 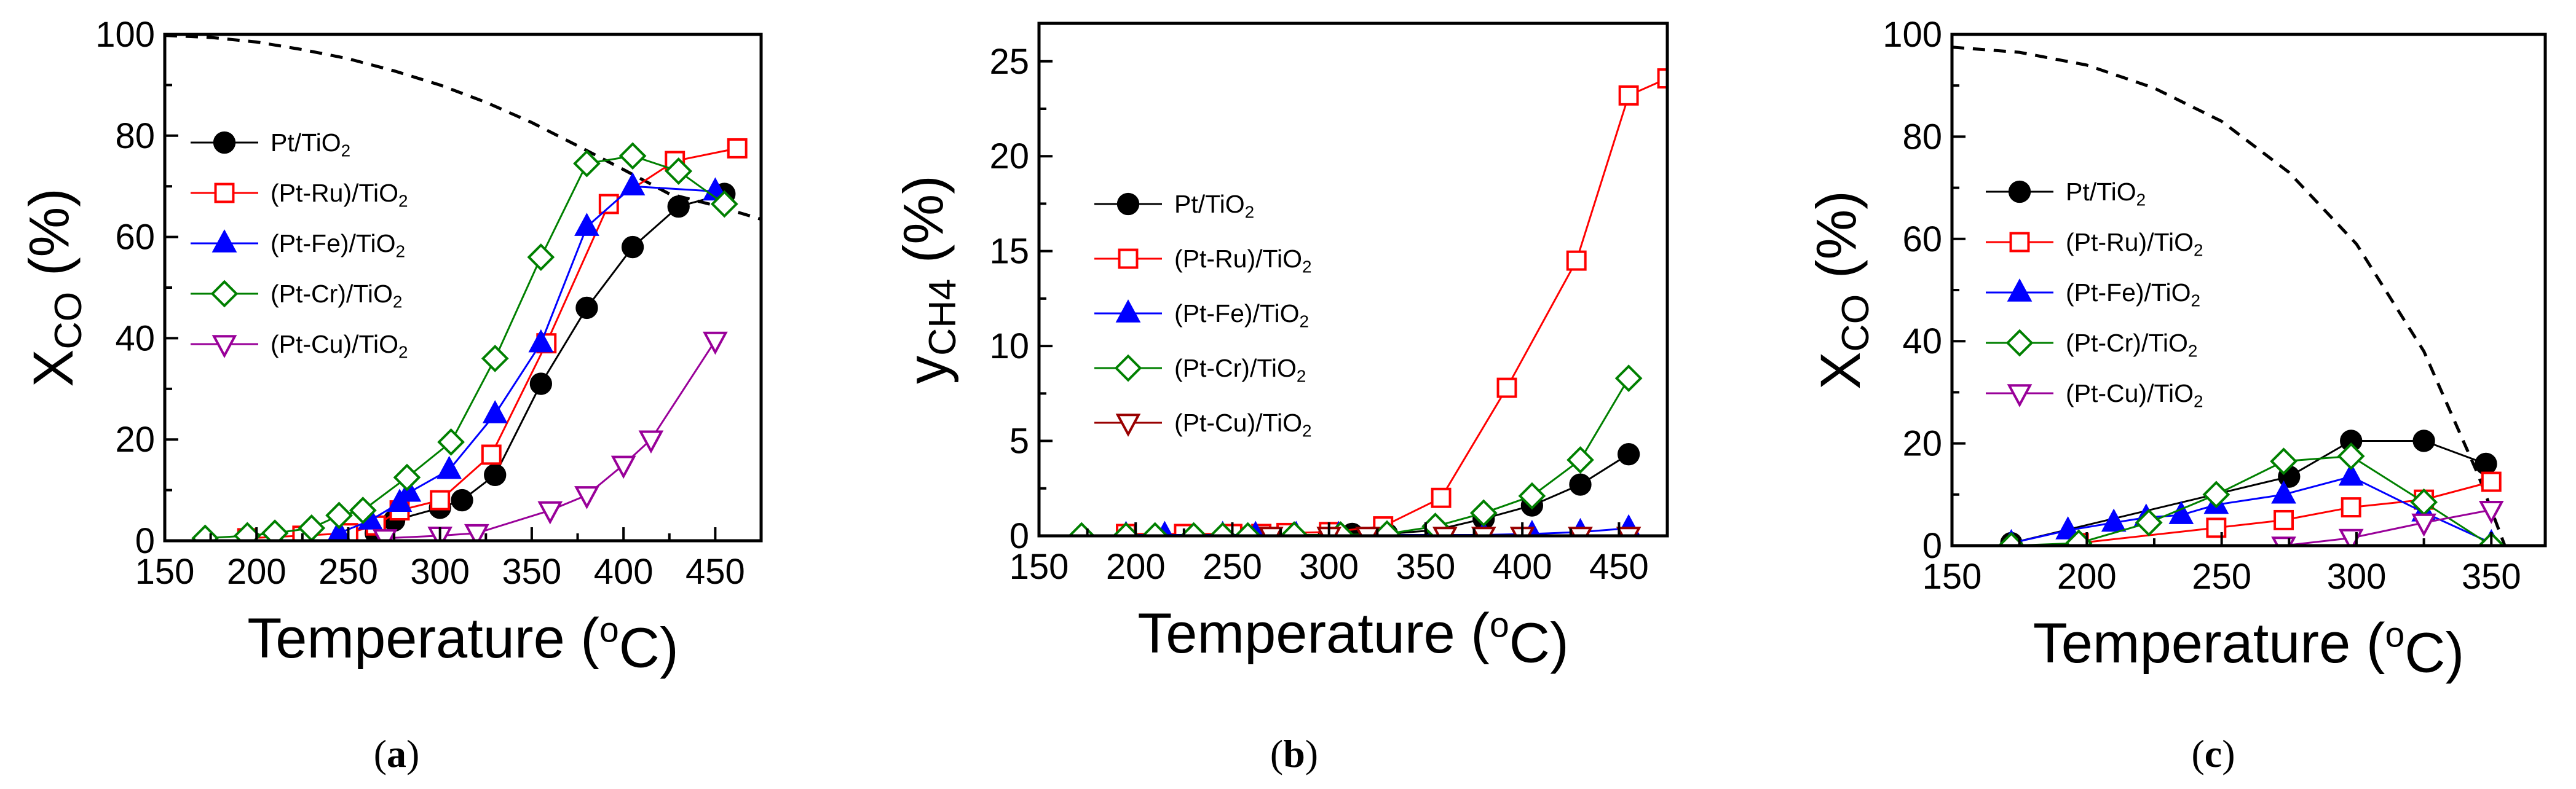 What do you see at coordinates (135, 237) in the screenshot?
I see `y-tick-label: 60` at bounding box center [135, 237].